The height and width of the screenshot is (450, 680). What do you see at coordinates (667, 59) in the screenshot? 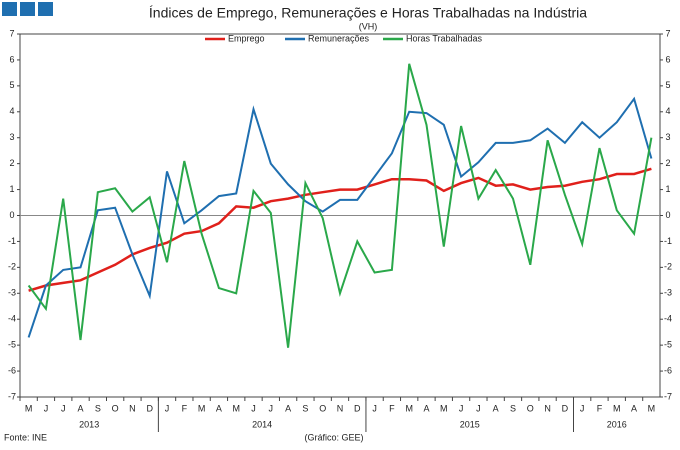
I see `y2-tick-label: 6` at bounding box center [667, 59].